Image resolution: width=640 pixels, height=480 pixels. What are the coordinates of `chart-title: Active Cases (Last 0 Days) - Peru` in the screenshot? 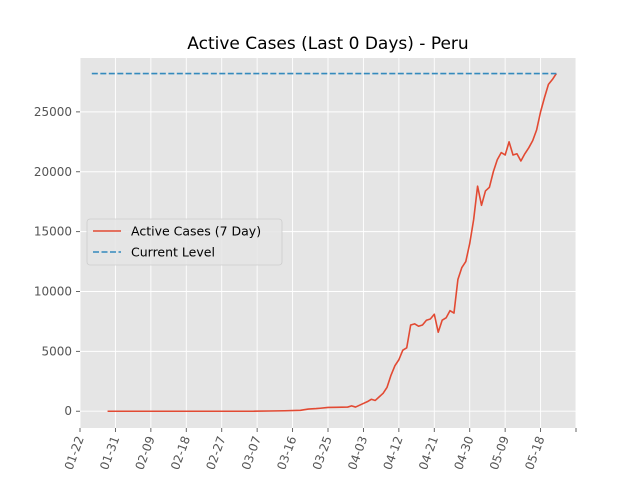 It's located at (327, 44).